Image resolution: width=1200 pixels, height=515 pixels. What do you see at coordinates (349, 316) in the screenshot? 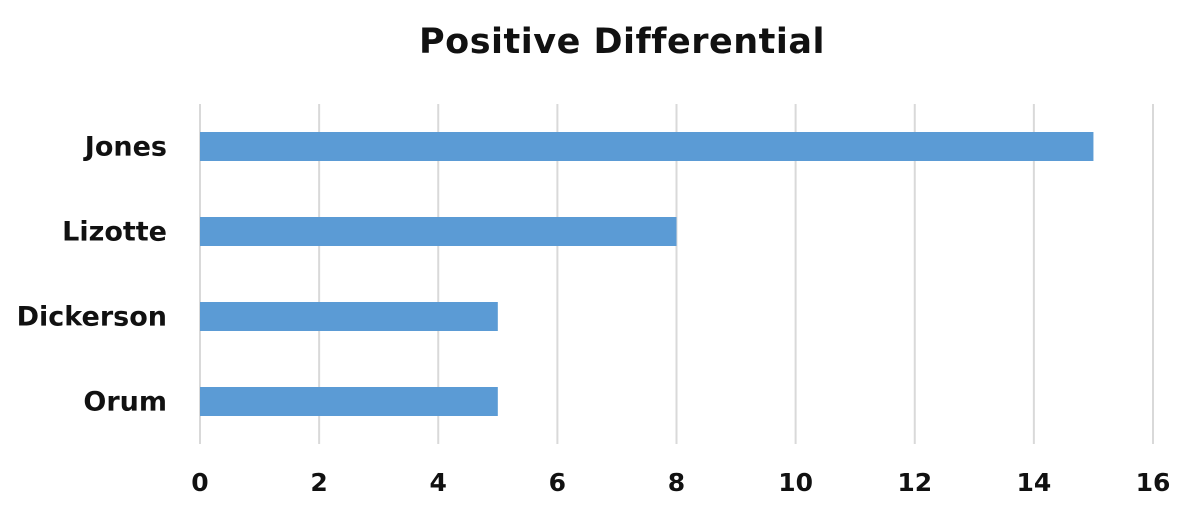
I see `bar-dickerson` at bounding box center [349, 316].